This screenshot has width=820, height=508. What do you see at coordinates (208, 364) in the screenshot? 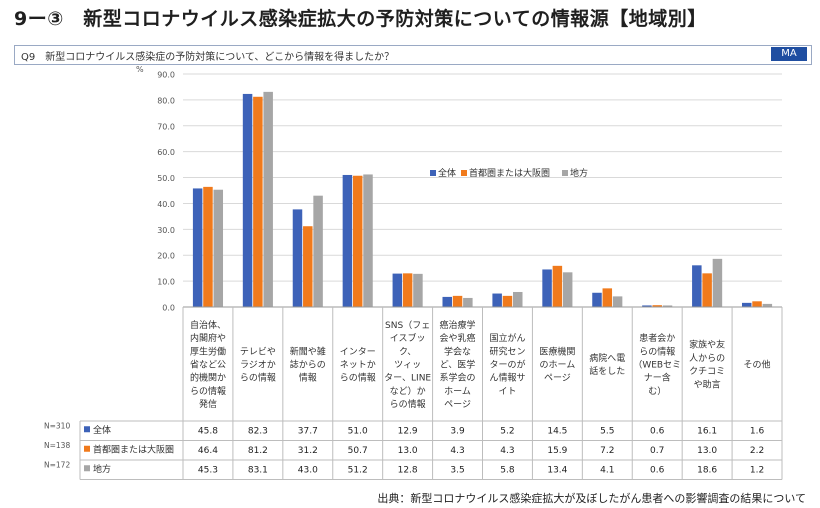
I see `x-category-label: 自治体、内閣府や厚生労働省など公的機関からの情報発信` at bounding box center [208, 364].